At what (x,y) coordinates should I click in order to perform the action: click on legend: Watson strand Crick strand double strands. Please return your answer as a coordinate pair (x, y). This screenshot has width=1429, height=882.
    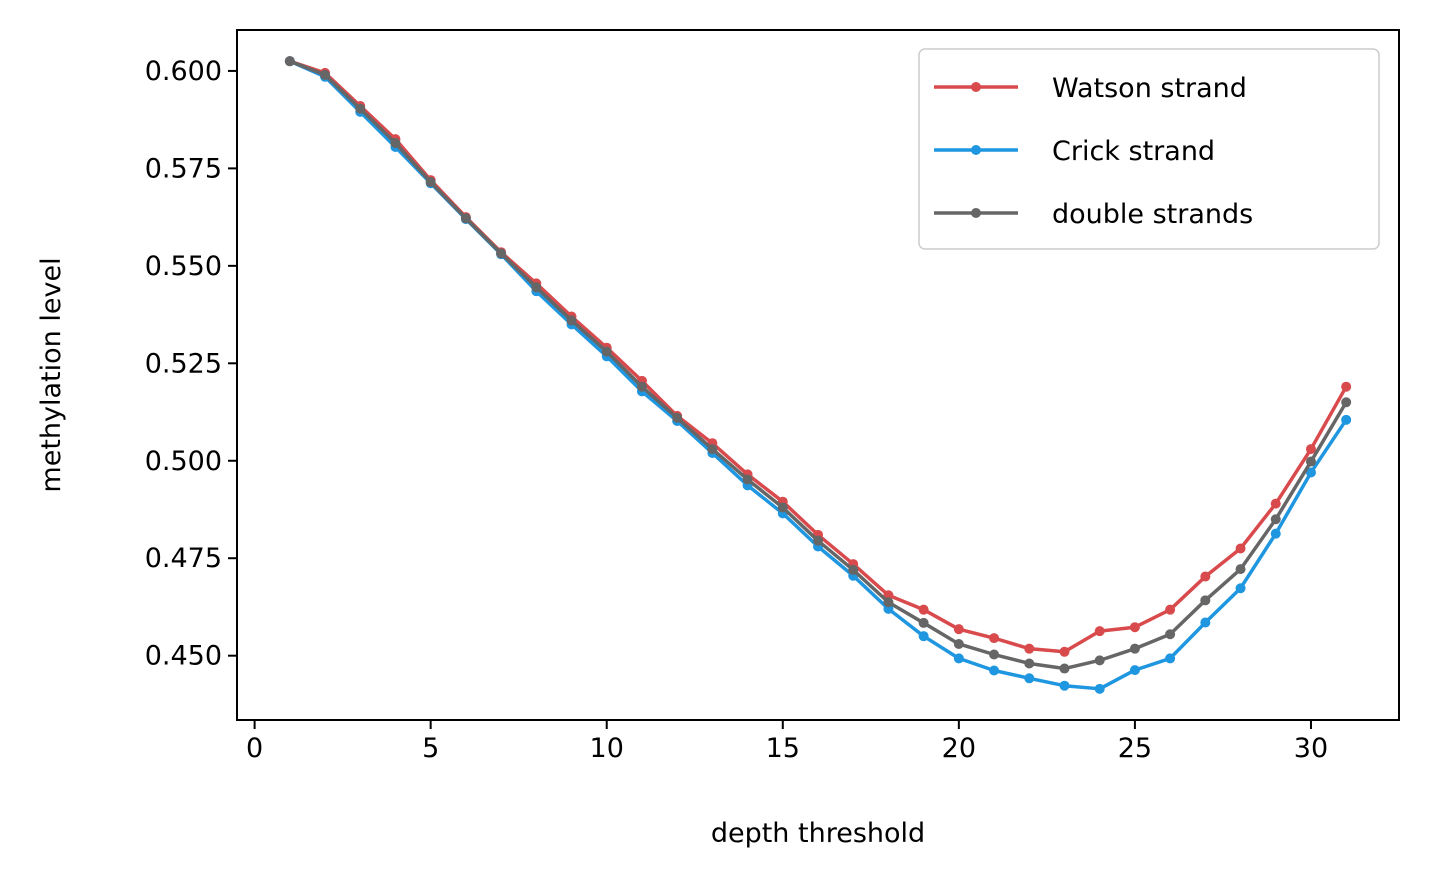
    Looking at the image, I should click on (1149, 149).